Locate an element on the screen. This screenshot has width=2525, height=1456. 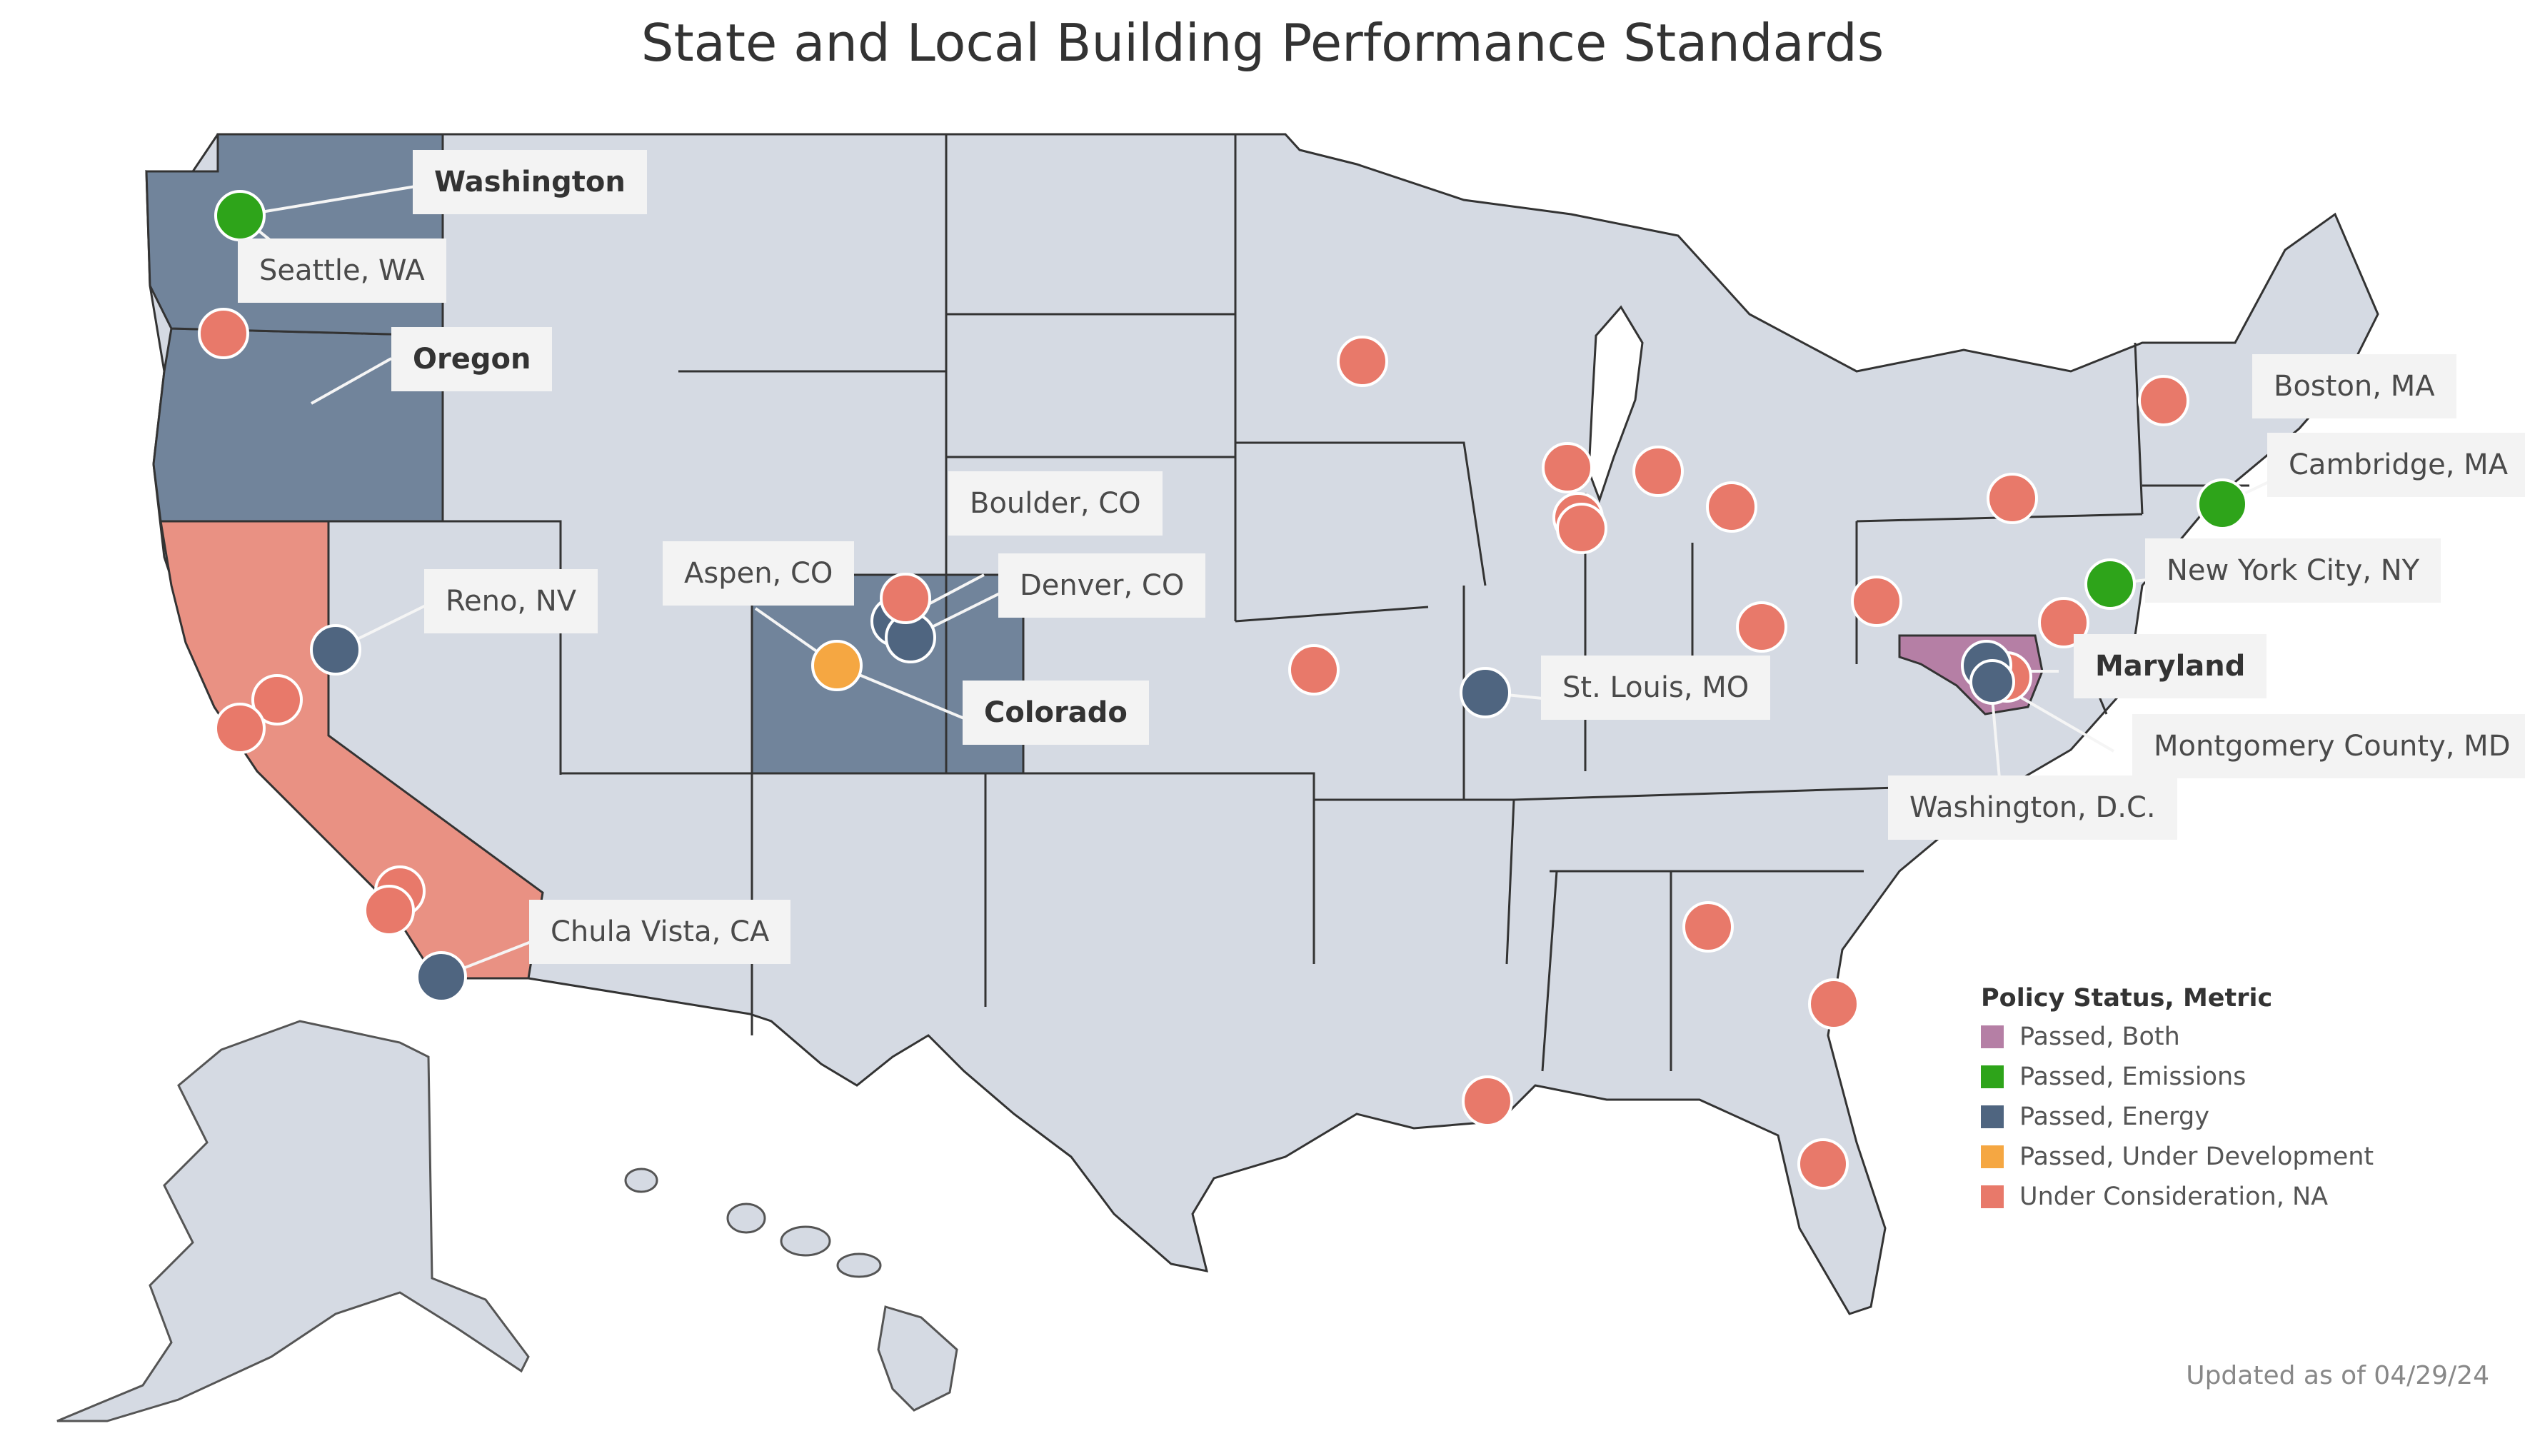
callout-colorado: Colorado is located at coordinates (1056, 713).